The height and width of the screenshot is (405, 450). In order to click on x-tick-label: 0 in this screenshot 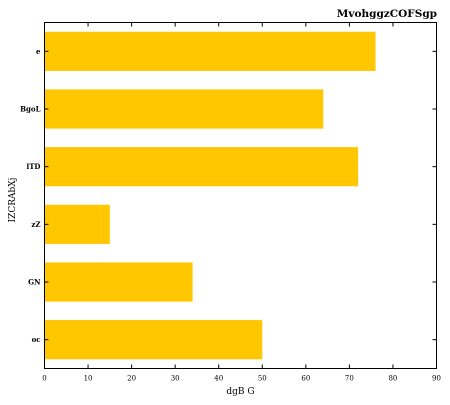, I will do `click(44, 379)`.